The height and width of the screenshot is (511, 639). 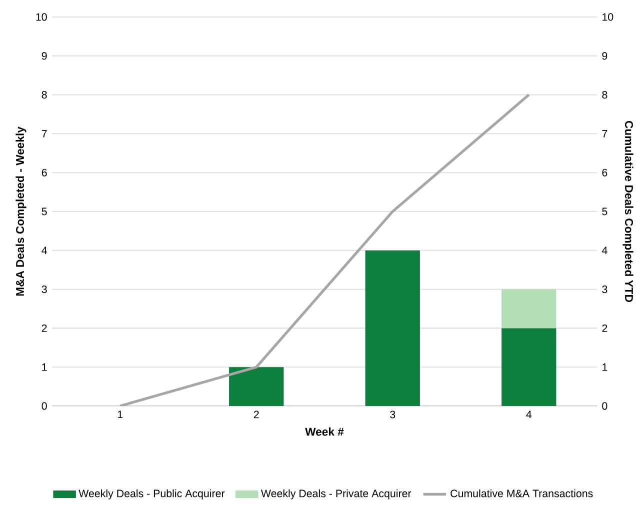 I want to click on y2-tick-label: 3, so click(x=605, y=290).